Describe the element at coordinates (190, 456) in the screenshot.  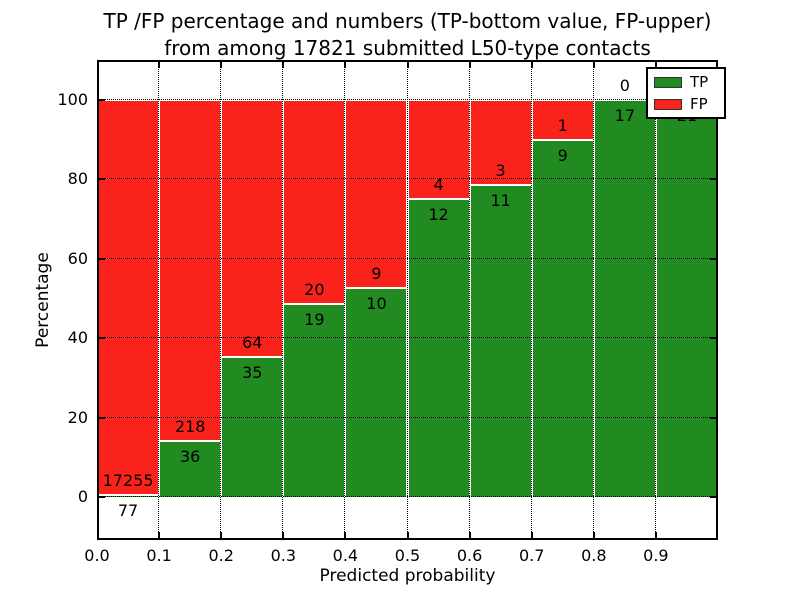
I see `tp-count-label: 36` at that location.